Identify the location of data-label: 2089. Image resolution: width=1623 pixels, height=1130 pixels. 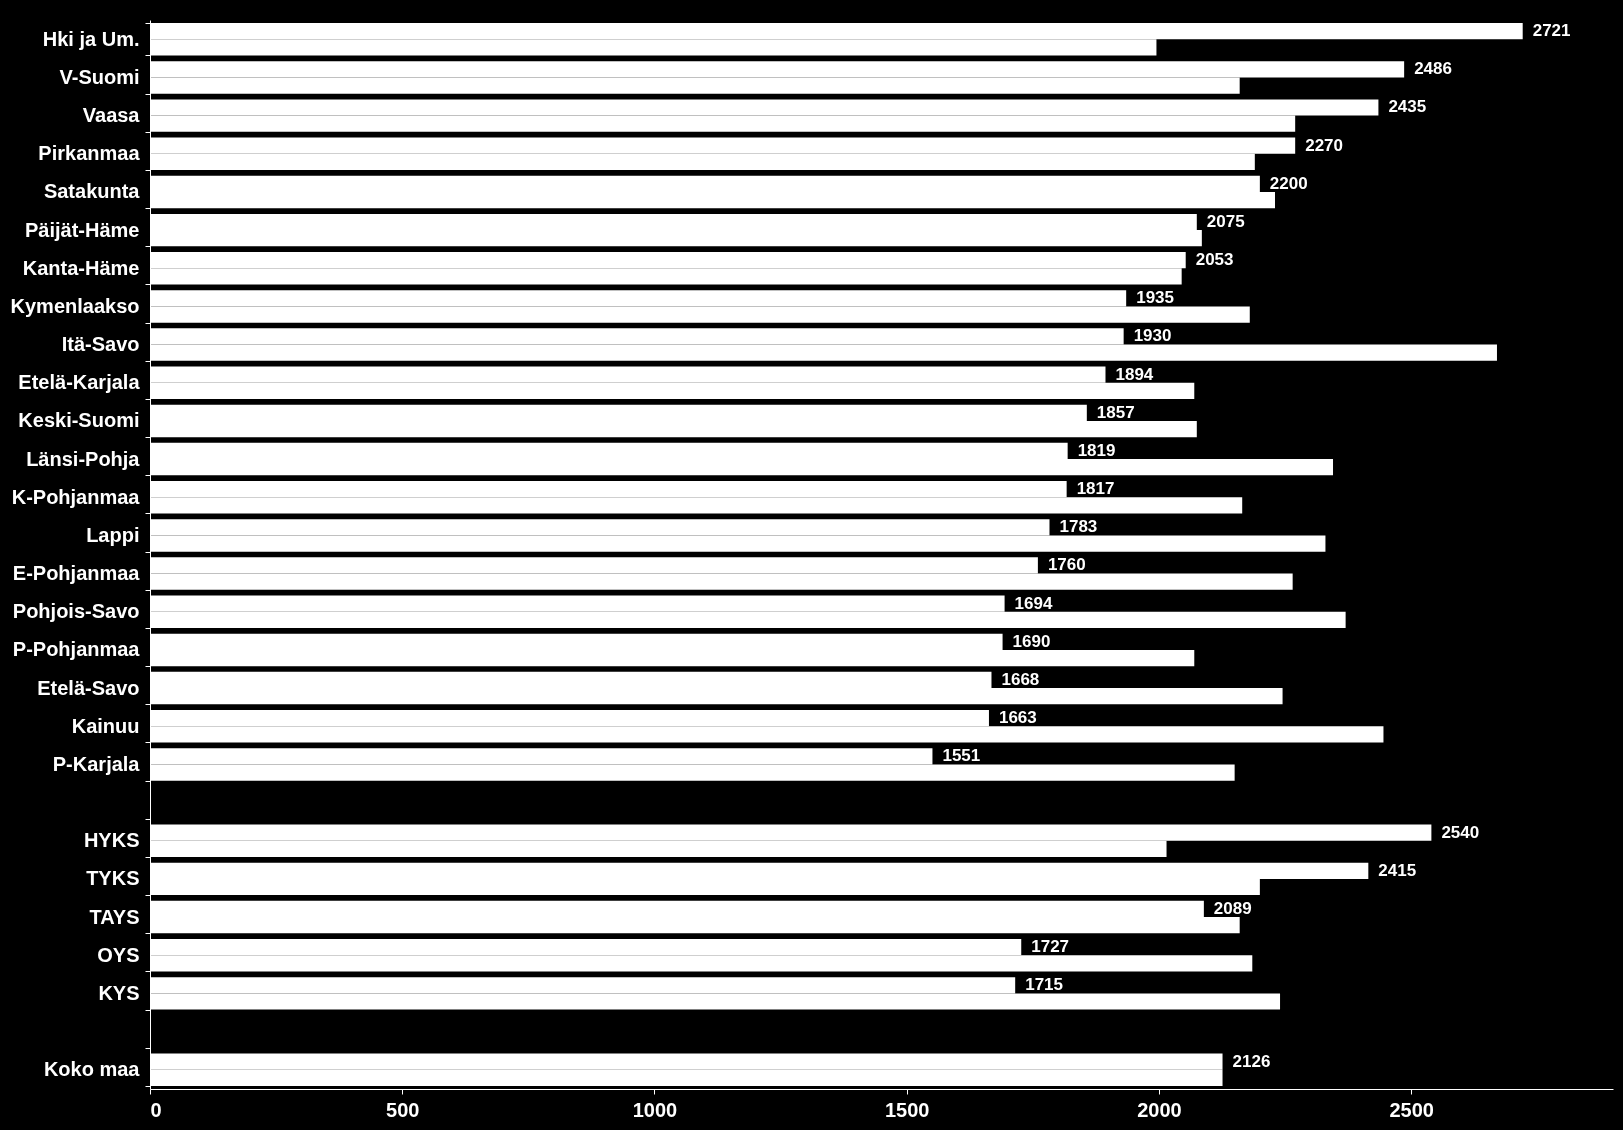
(1232, 908).